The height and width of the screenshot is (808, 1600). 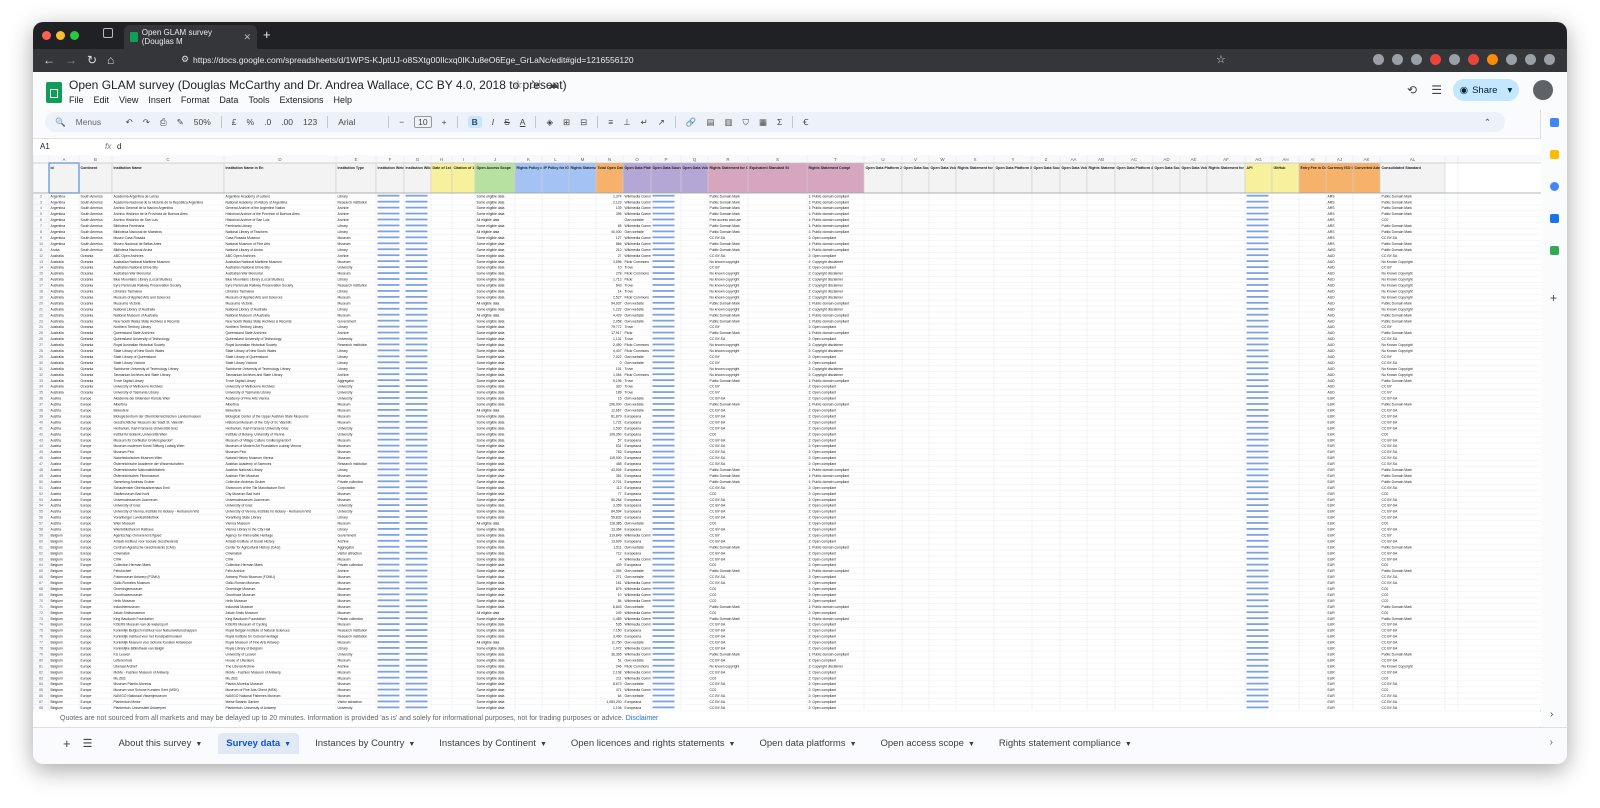 What do you see at coordinates (619, 214) in the screenshot?
I see `table-cell: 395` at bounding box center [619, 214].